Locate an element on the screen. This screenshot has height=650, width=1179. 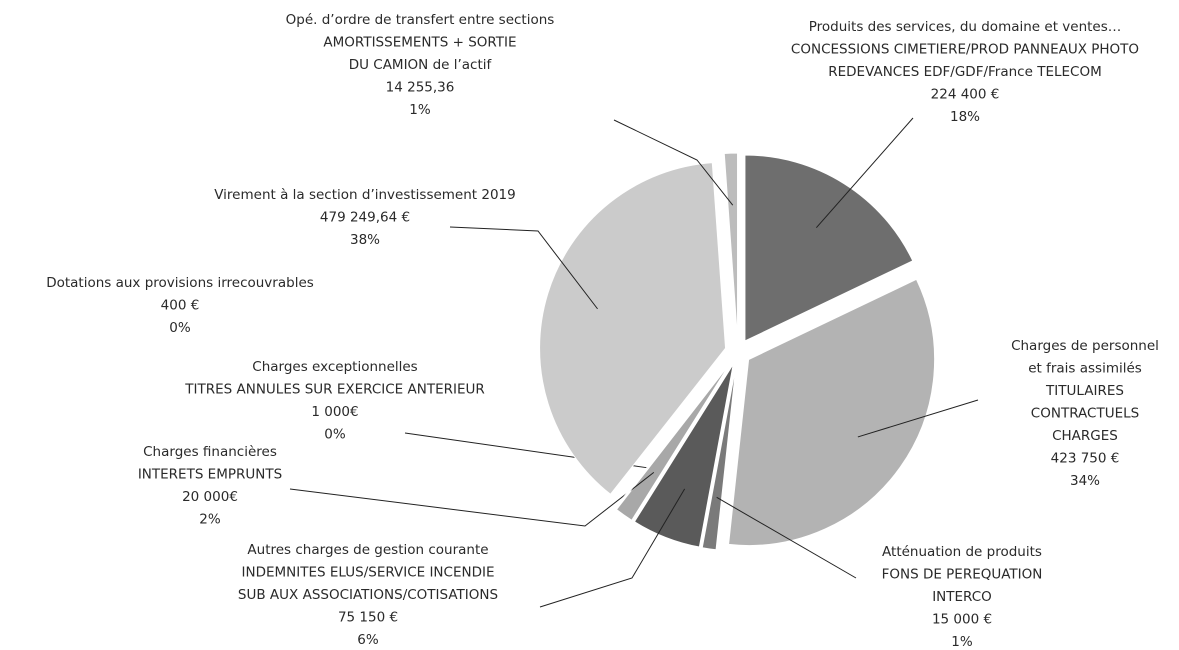
value-label: 400 € is located at coordinates (180, 306).